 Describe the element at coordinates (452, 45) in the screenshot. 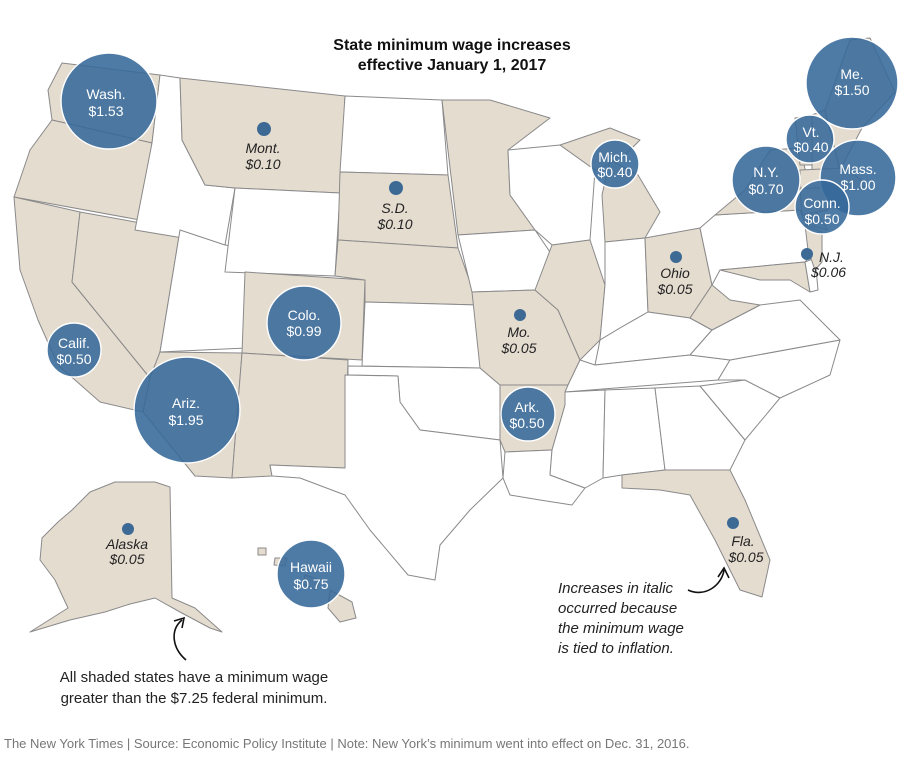

I see `map-title-line1: State minimum wage increases` at that location.